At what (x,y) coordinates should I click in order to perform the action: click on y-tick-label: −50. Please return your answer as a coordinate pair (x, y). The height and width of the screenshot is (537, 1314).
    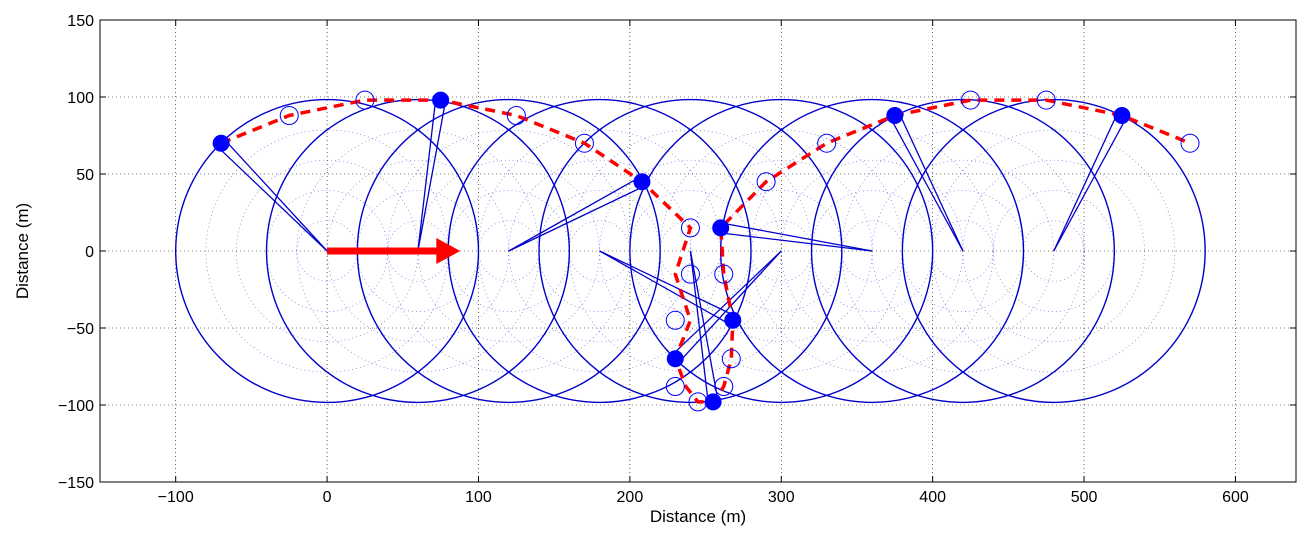
    Looking at the image, I should click on (80, 329).